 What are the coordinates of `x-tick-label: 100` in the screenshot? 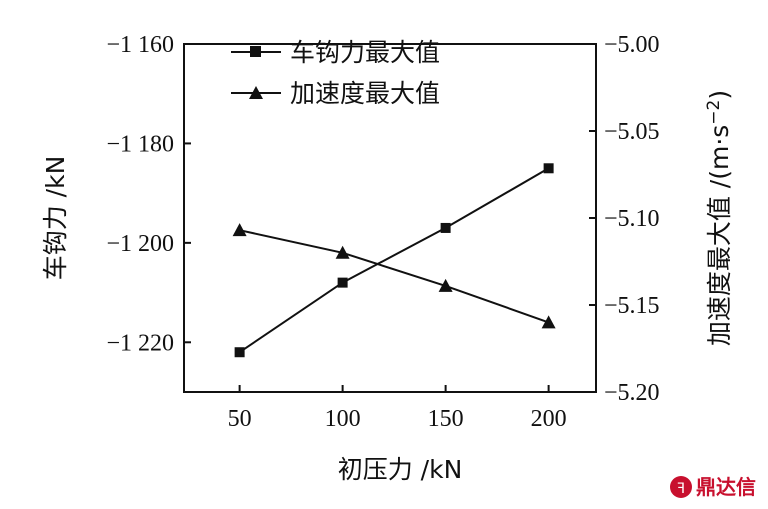 It's located at (343, 419).